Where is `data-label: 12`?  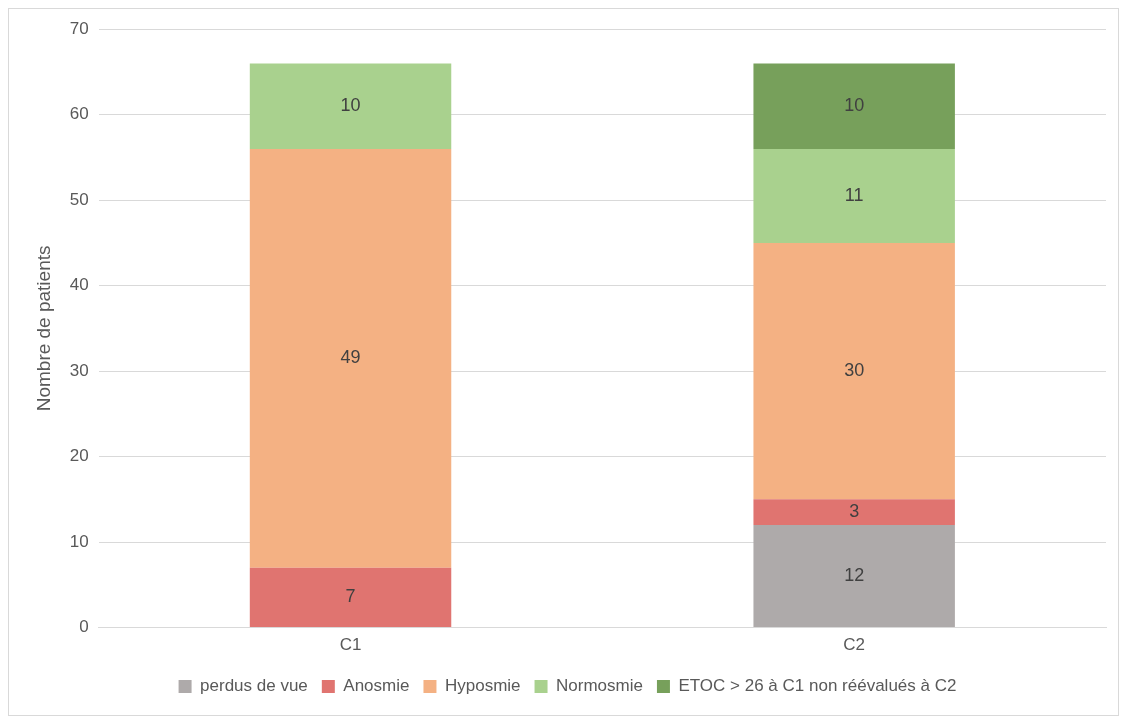
data-label: 12 is located at coordinates (854, 575).